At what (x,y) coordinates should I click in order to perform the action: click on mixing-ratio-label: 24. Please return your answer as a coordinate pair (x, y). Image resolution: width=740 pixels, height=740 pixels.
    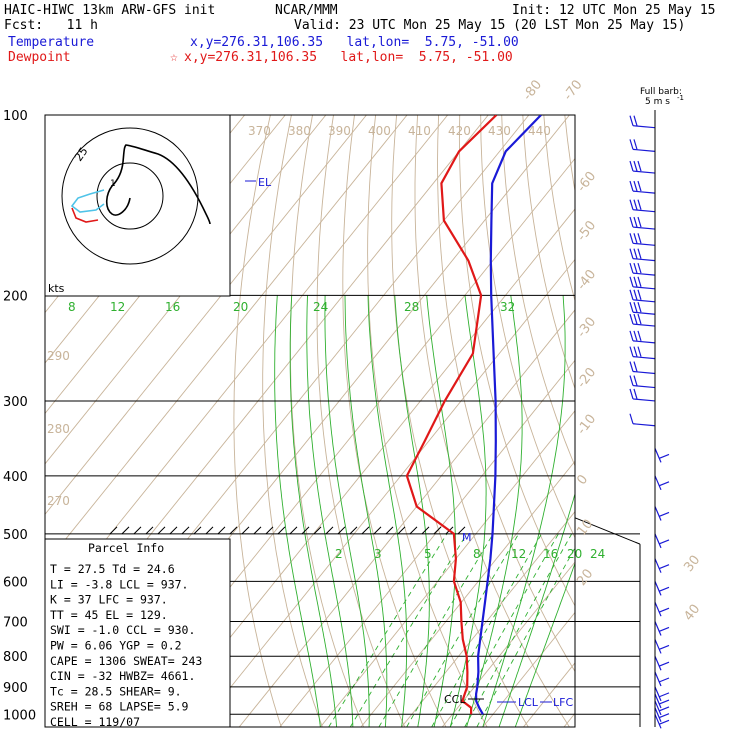
    Looking at the image, I should click on (597, 554).